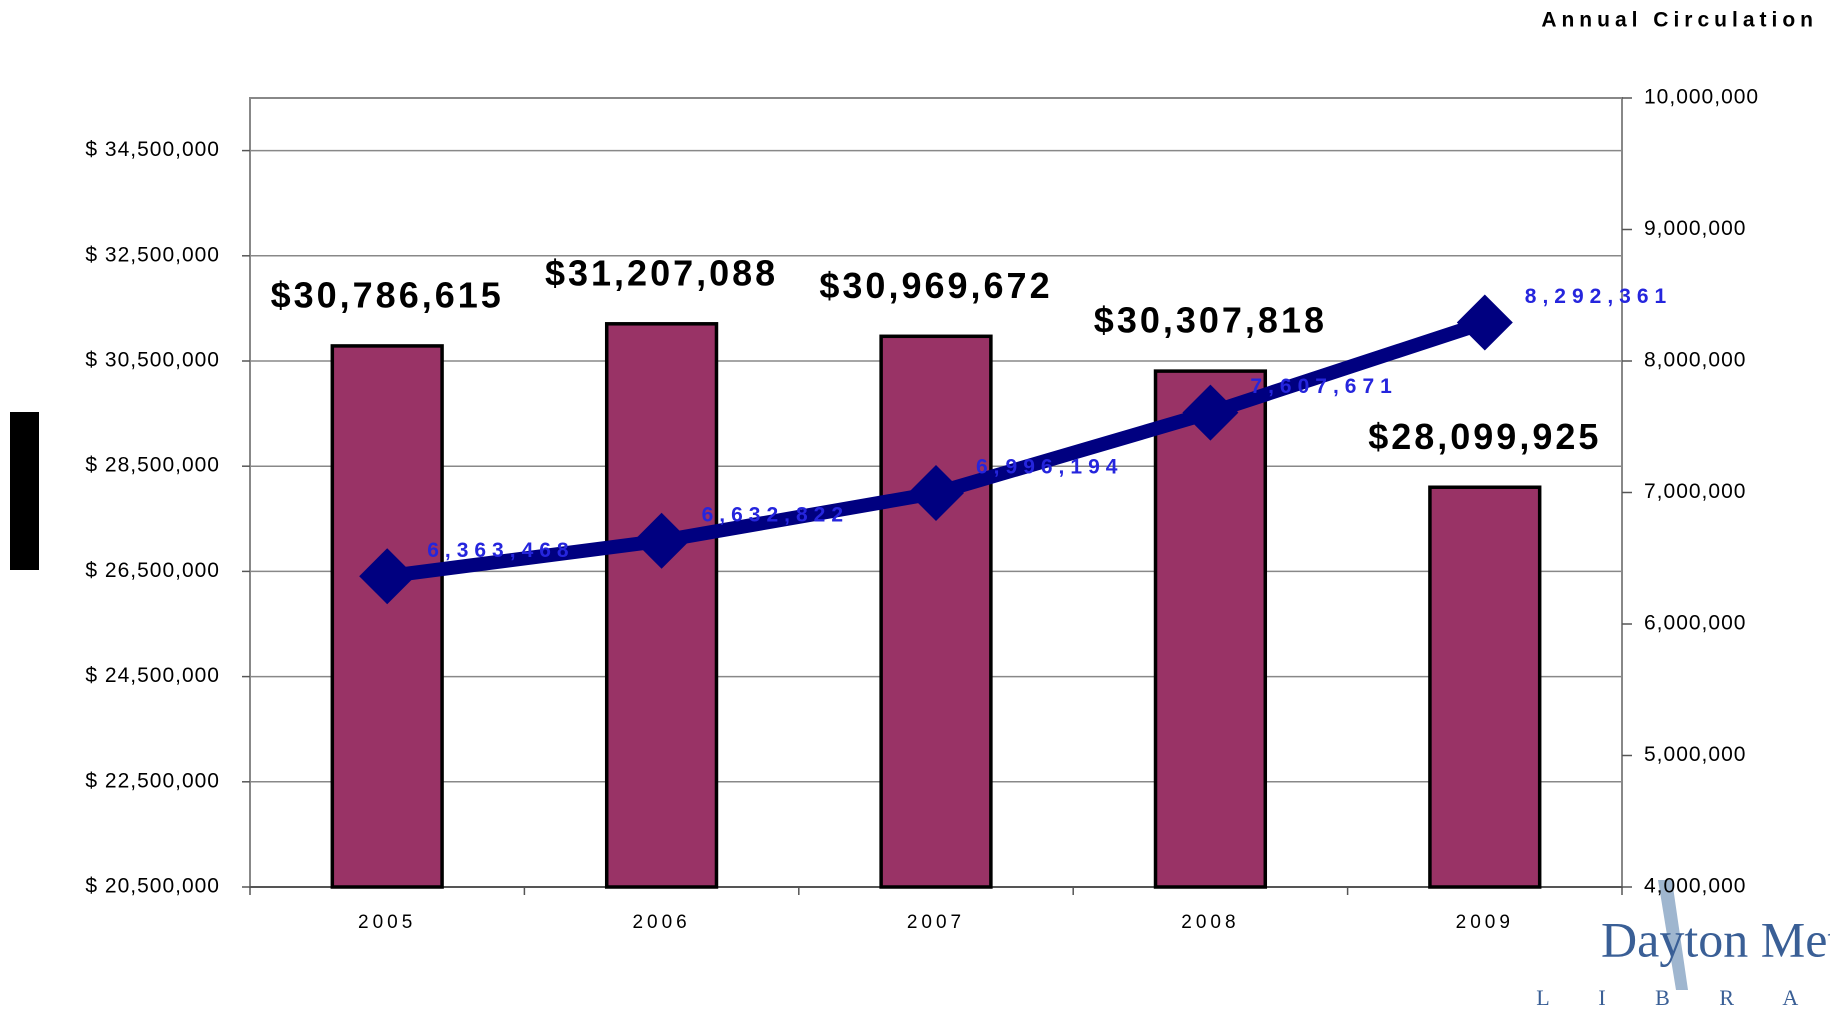  Describe the element at coordinates (936, 922) in the screenshot. I see `x-tick-label: 2007` at that location.